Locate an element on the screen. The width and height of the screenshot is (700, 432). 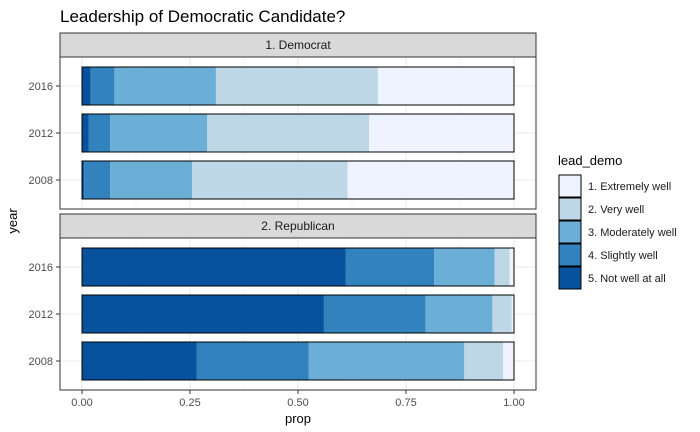
x-tick-label: 0.75 is located at coordinates (405, 403).